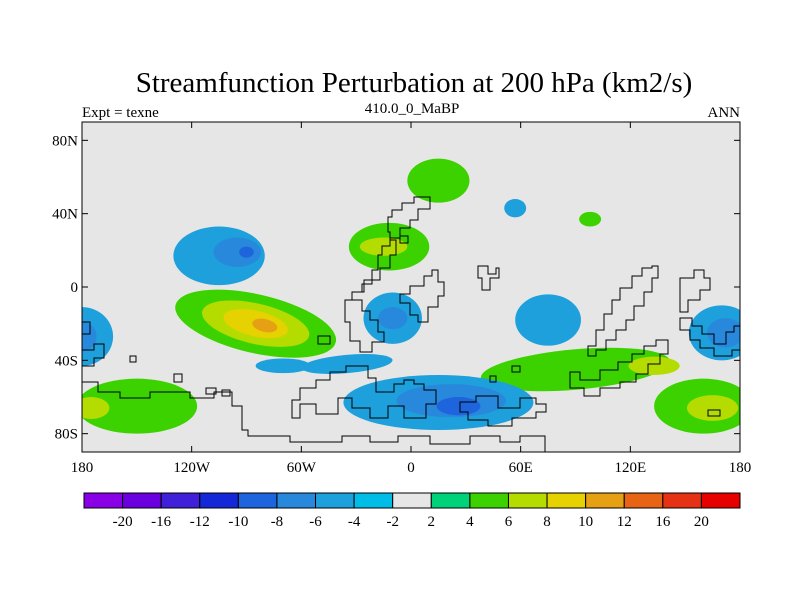 The width and height of the screenshot is (800, 600). What do you see at coordinates (123, 522) in the screenshot?
I see `colorbar-label: -20` at bounding box center [123, 522].